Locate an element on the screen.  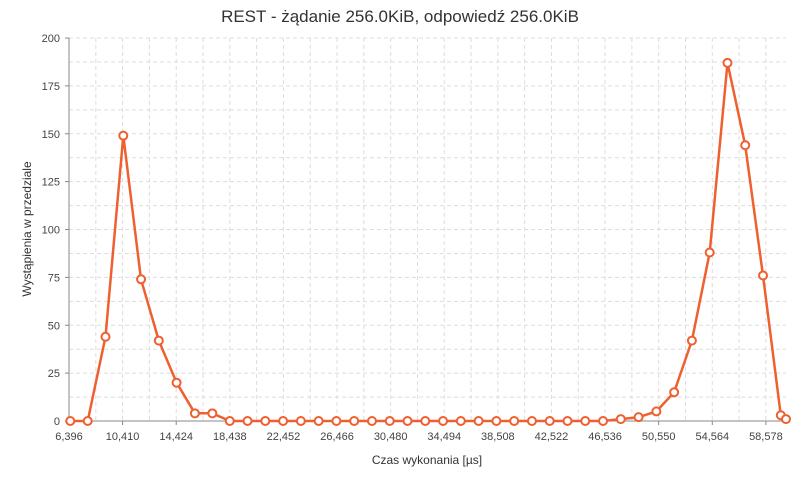
x-tick-label: 18,438 is located at coordinates (230, 437).